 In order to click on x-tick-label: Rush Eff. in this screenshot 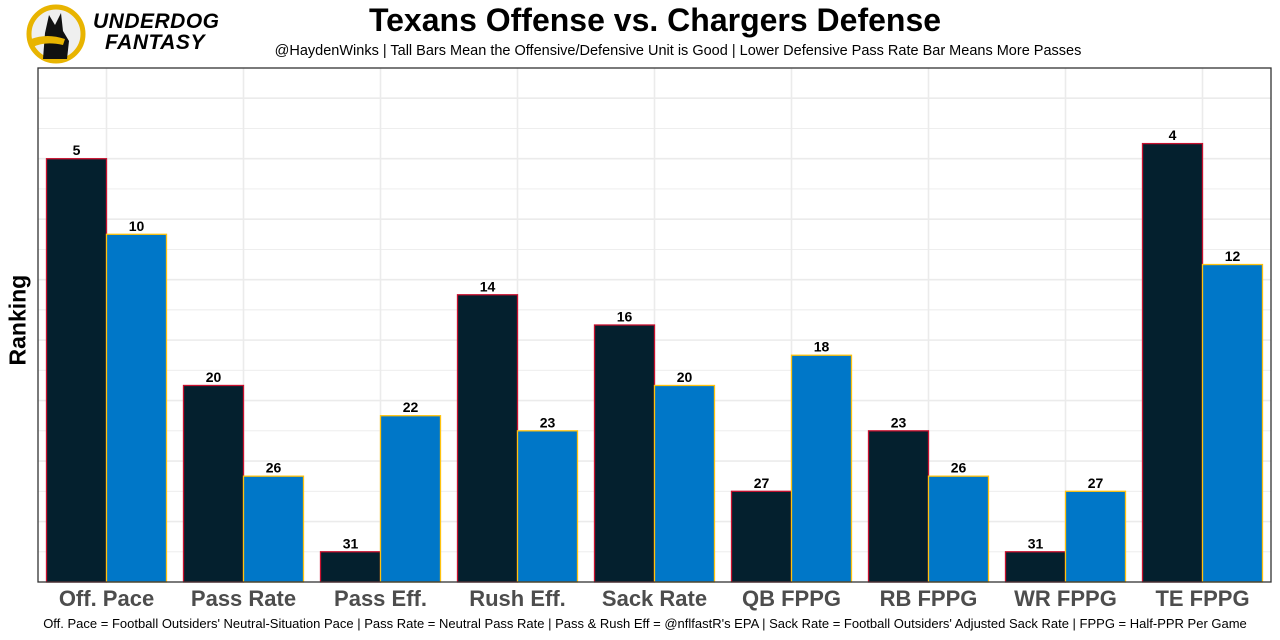, I will do `click(517, 598)`.